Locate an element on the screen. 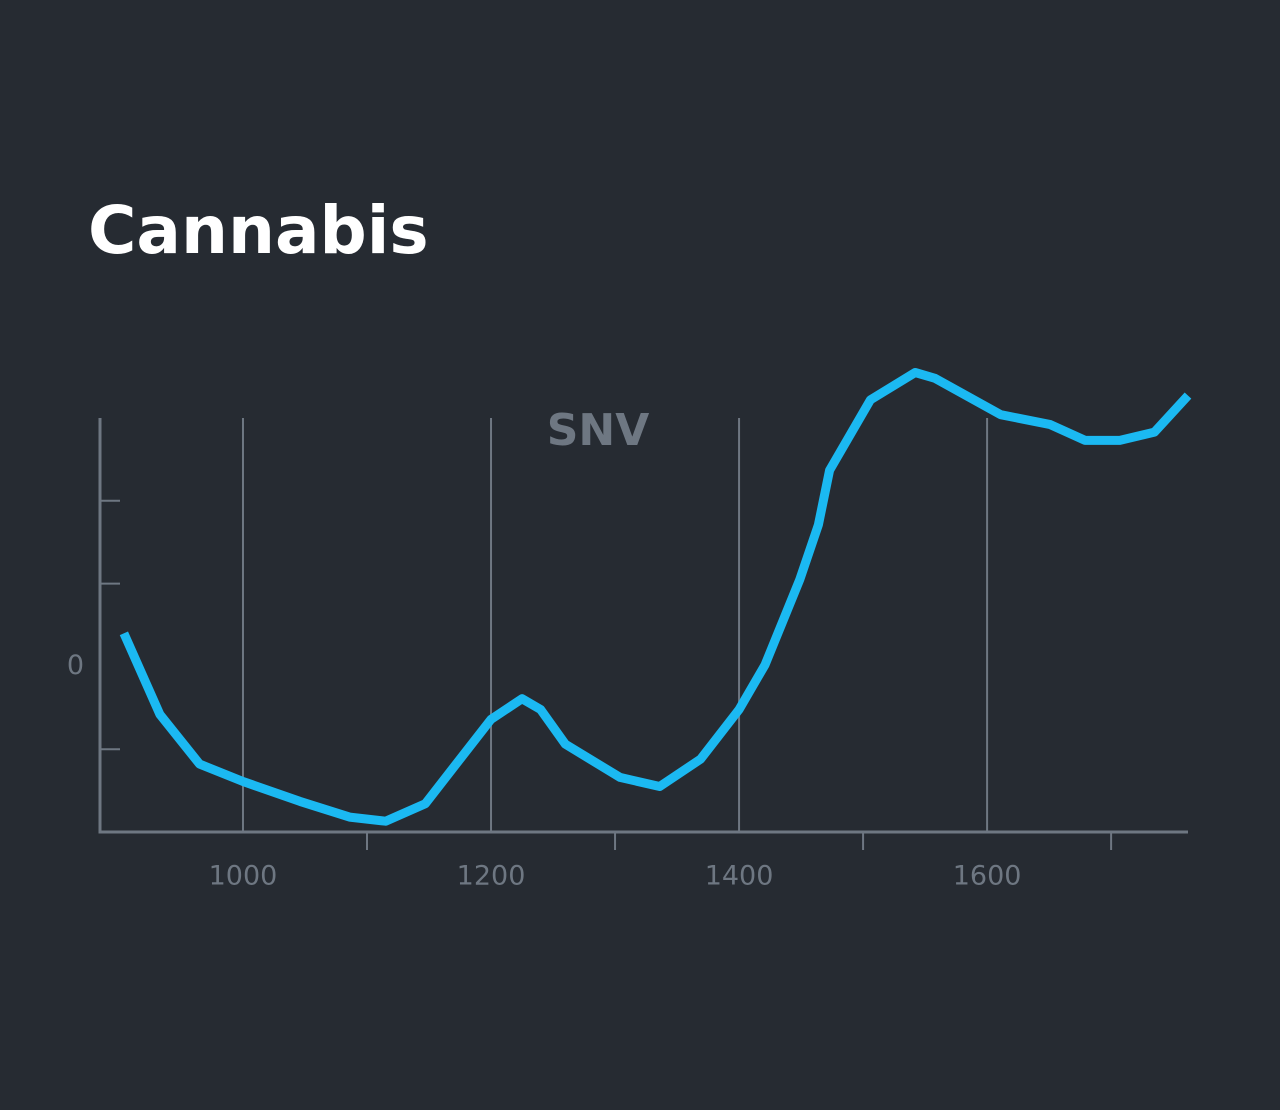  chart-label: SNV is located at coordinates (598, 430).